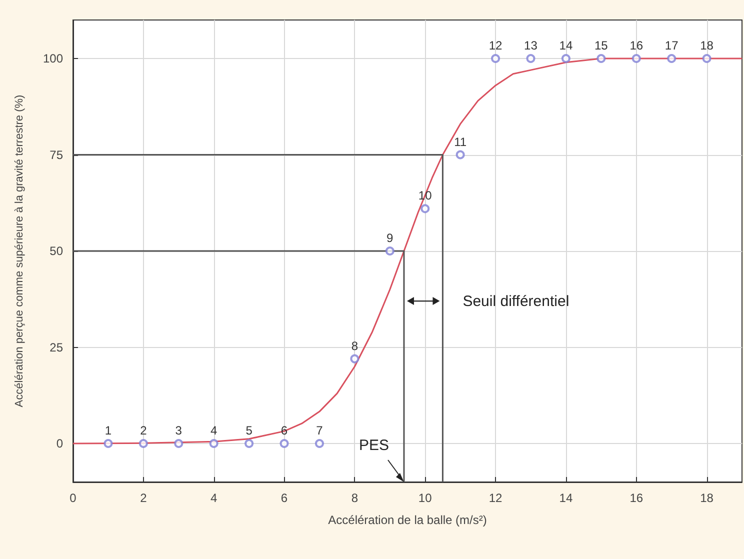  What do you see at coordinates (425, 498) in the screenshot?
I see `x-tick-label: 10` at bounding box center [425, 498].